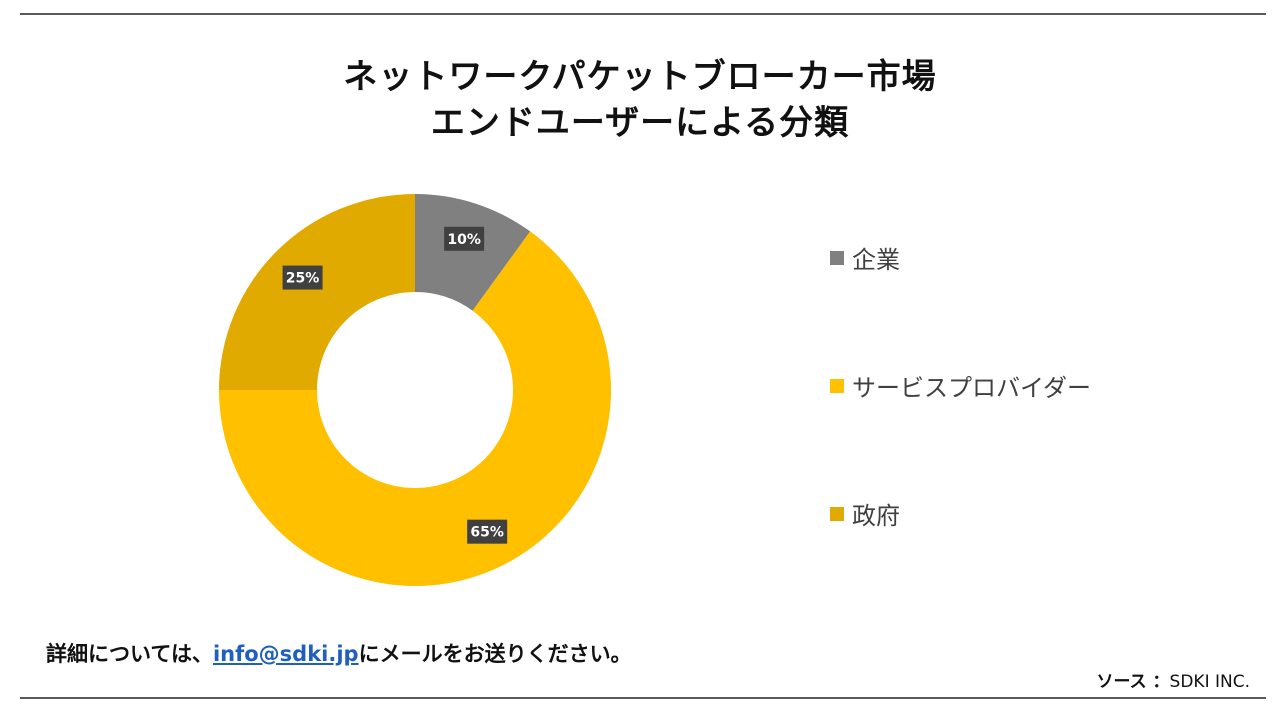 The image size is (1280, 720). I want to click on chart-title-line1: ネットワークパケットブローカー市場, so click(640, 77).